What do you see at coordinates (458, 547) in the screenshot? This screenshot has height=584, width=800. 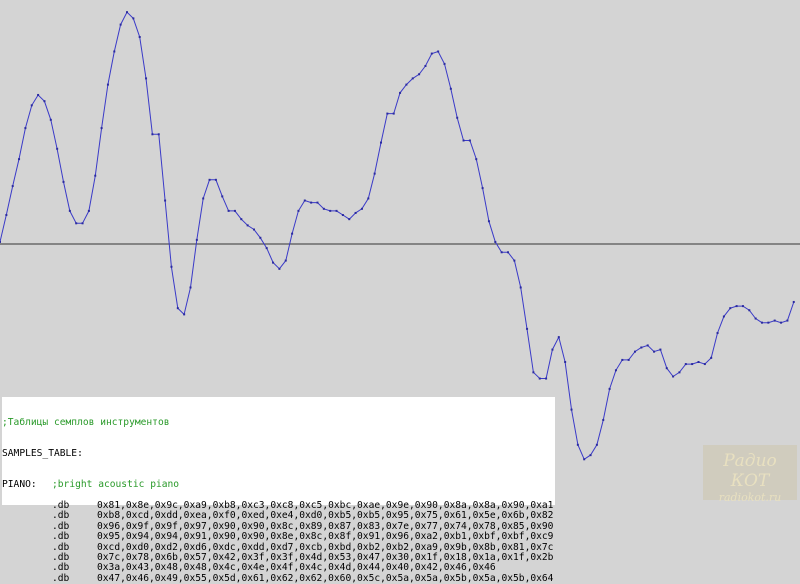 I see `byte: 0x9b,` at bounding box center [458, 547].